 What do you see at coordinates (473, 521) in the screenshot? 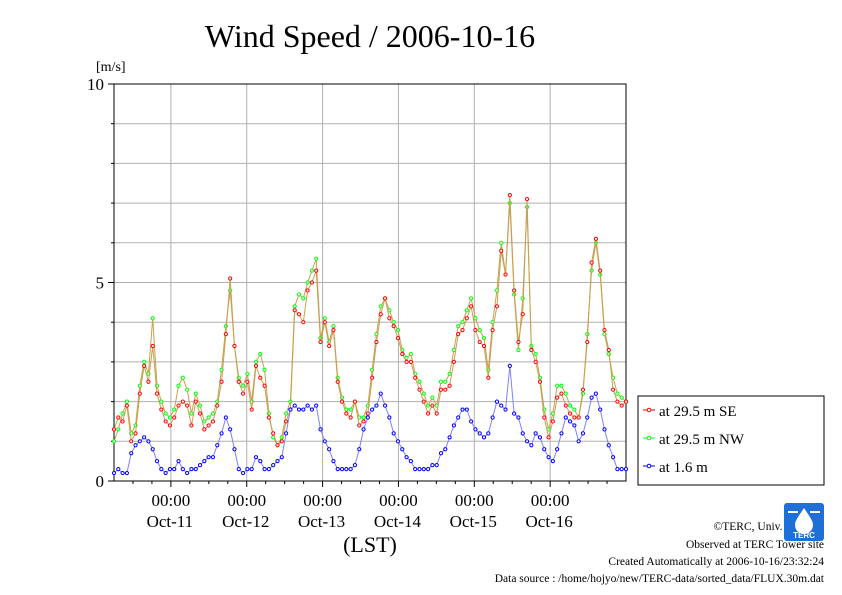
I see `x-tick-date: Oct-15` at bounding box center [473, 521].